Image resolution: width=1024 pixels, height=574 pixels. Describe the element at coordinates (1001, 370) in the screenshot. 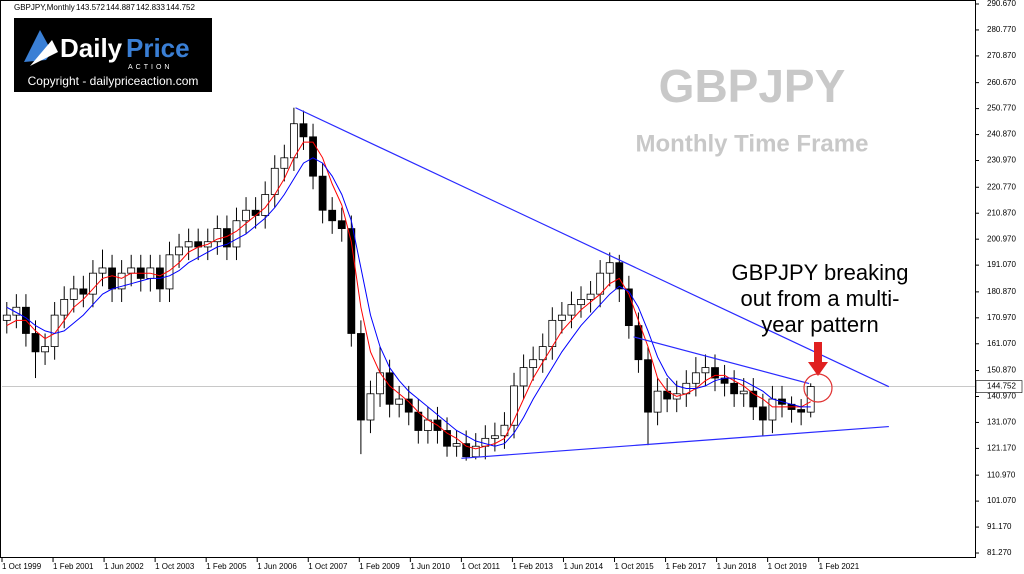

I see `y-tick-label: 150.870` at that location.